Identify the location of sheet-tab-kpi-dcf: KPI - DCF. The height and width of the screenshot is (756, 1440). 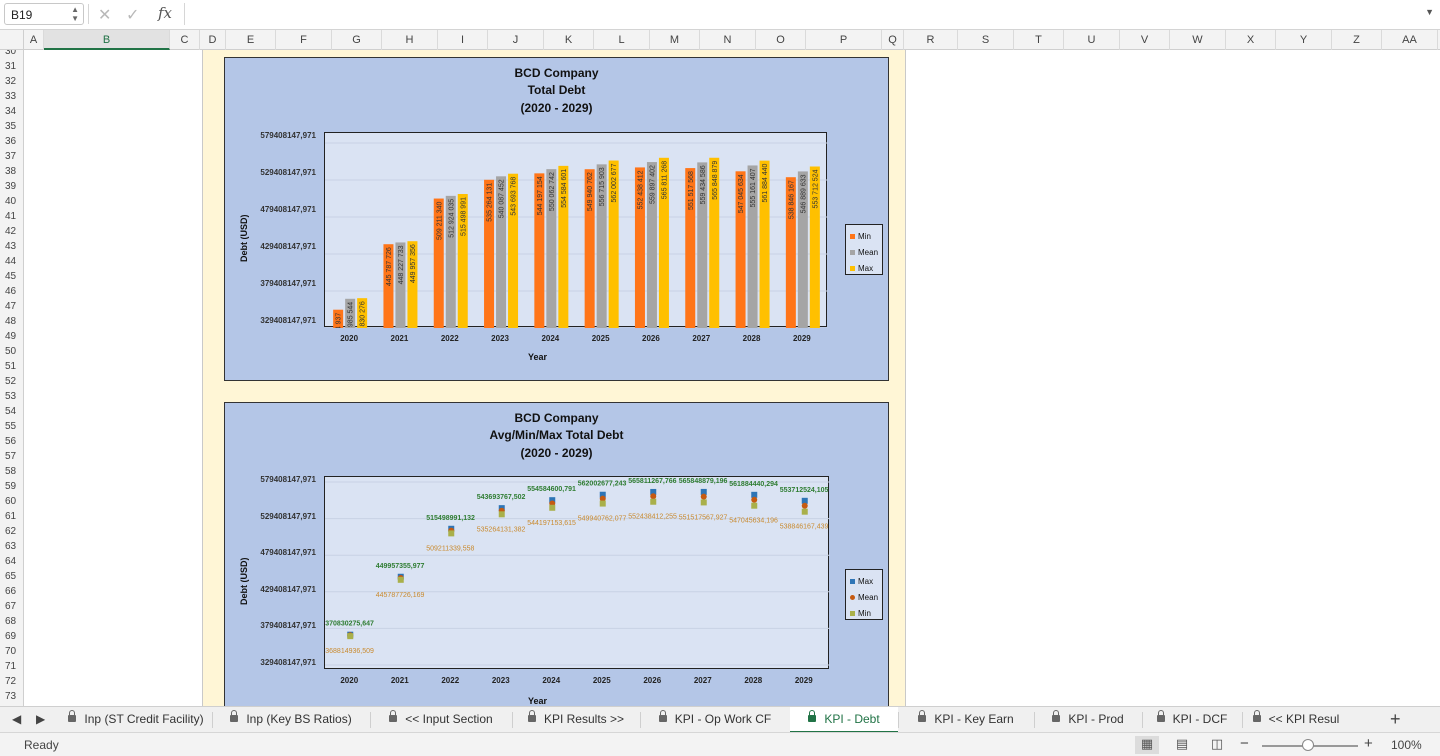
(1192, 720).